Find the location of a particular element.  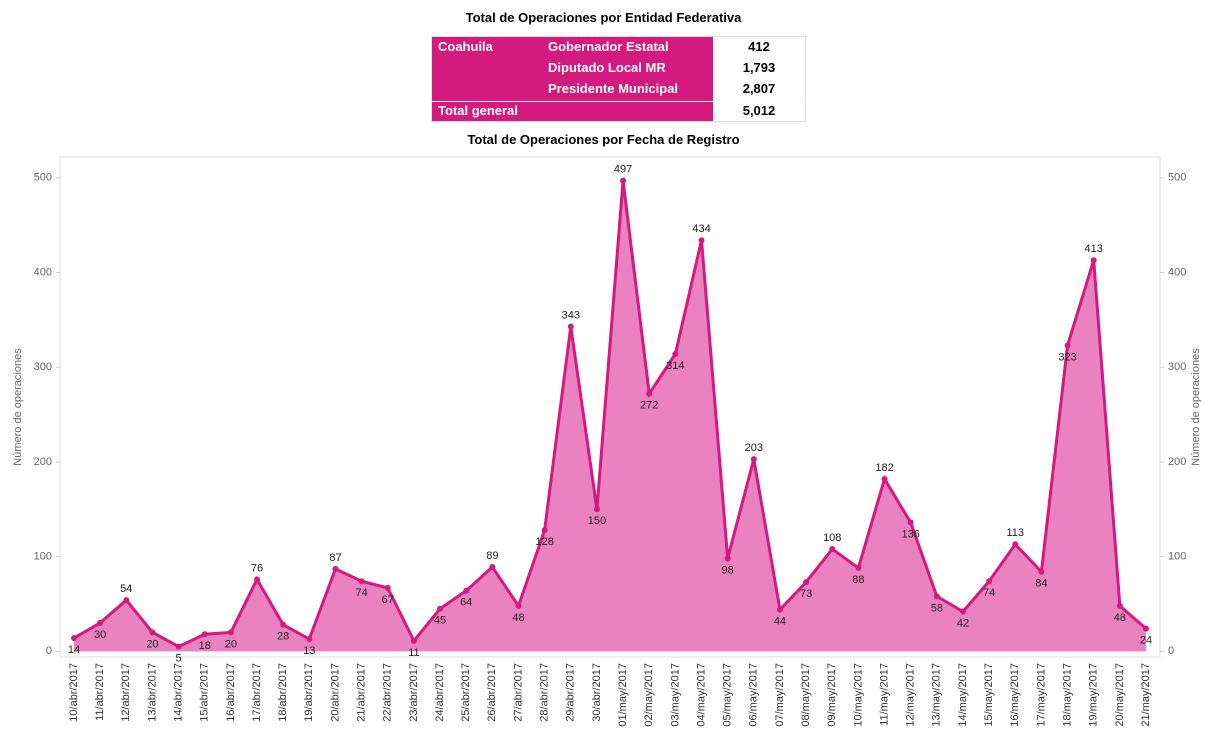

x-tick-label: 18/abr/2017 is located at coordinates (283, 692).